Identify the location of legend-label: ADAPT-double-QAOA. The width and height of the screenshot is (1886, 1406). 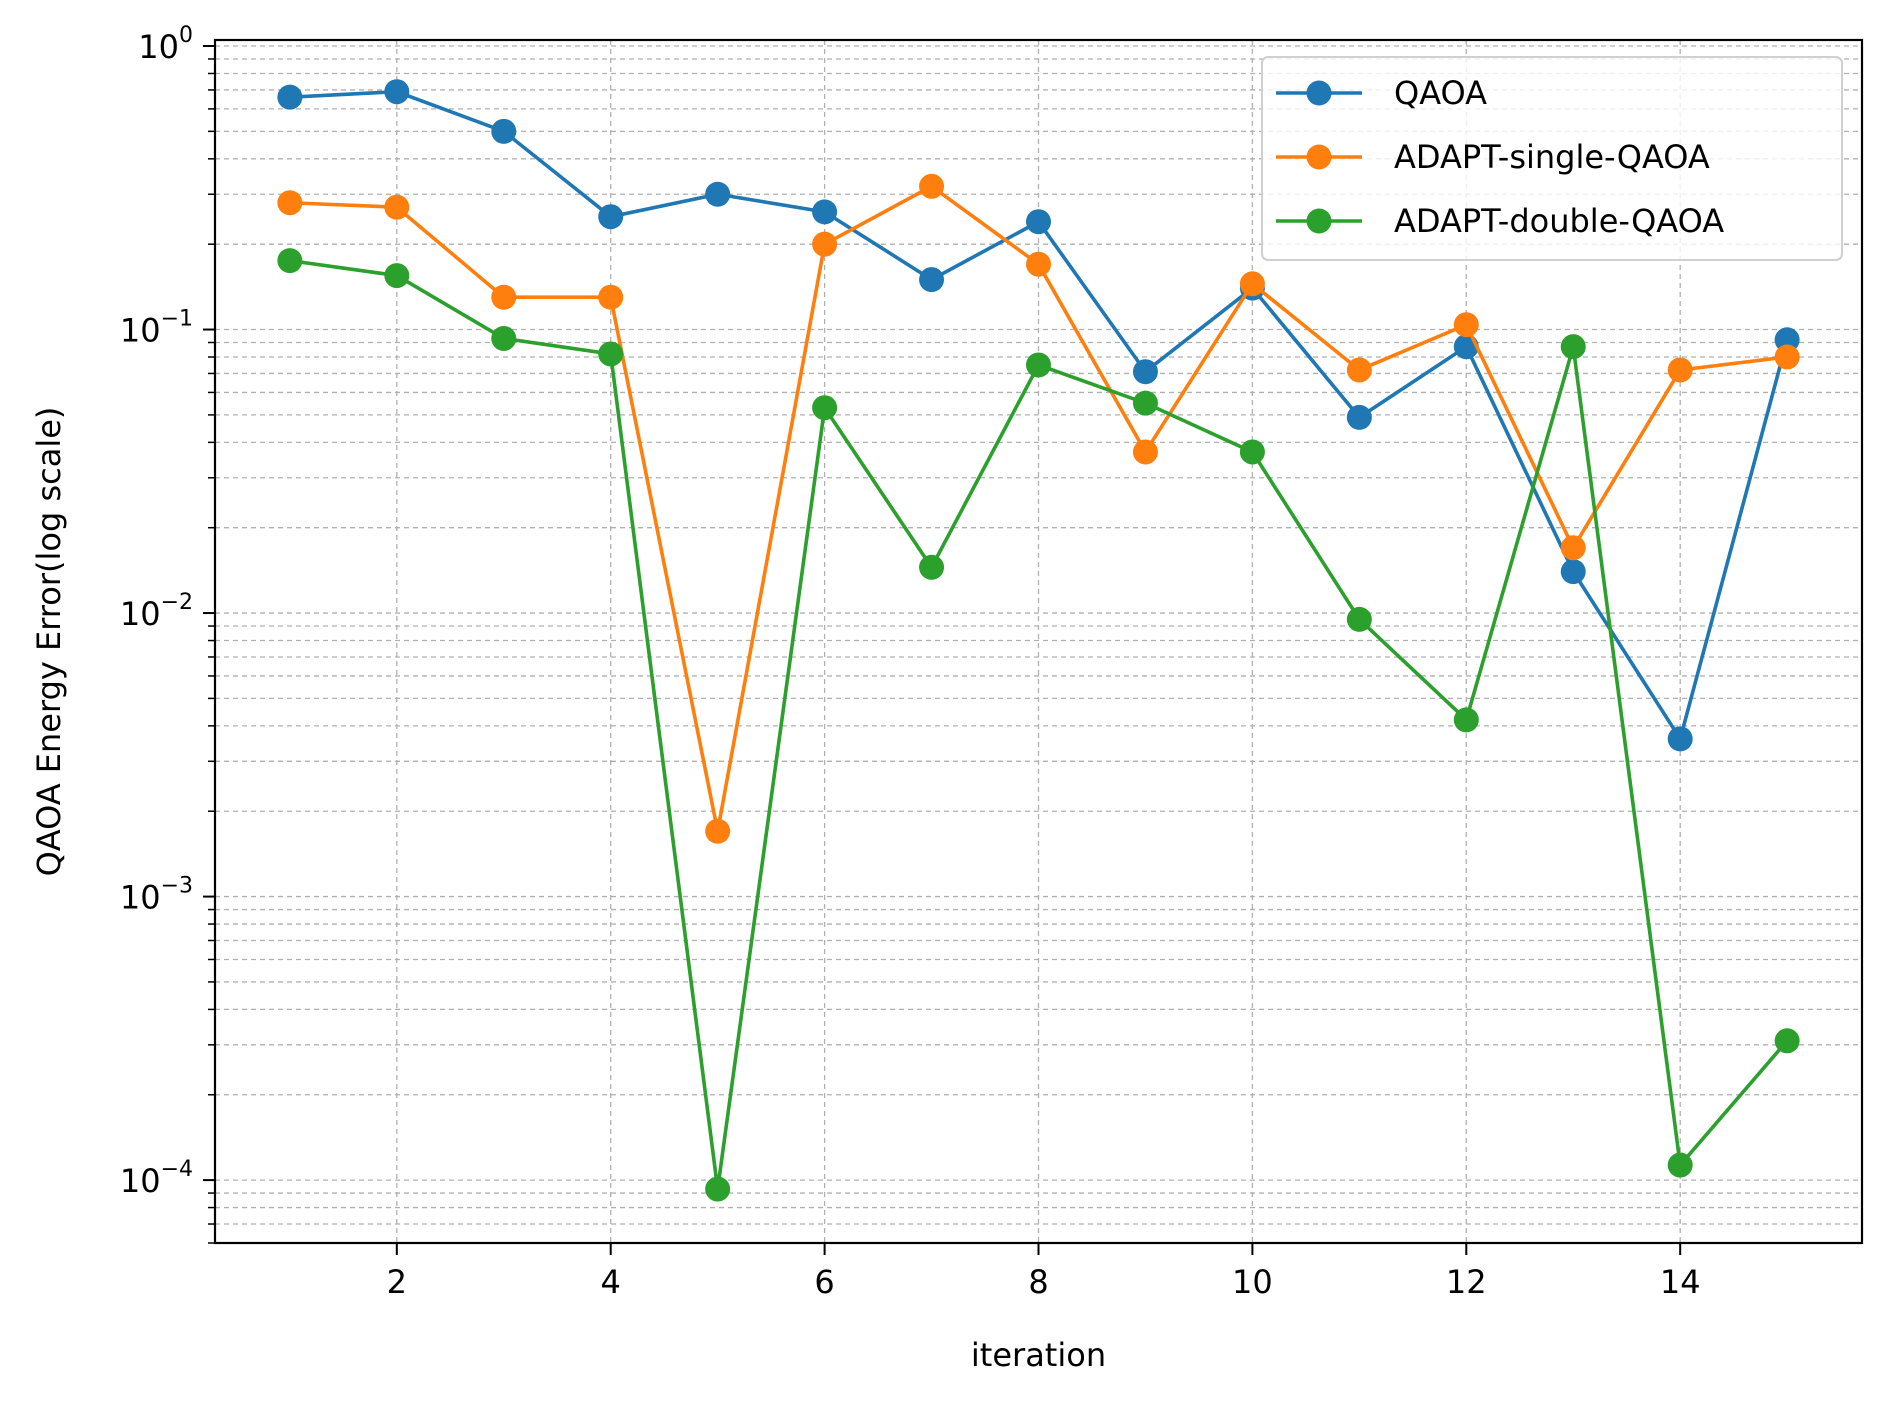
(1559, 221).